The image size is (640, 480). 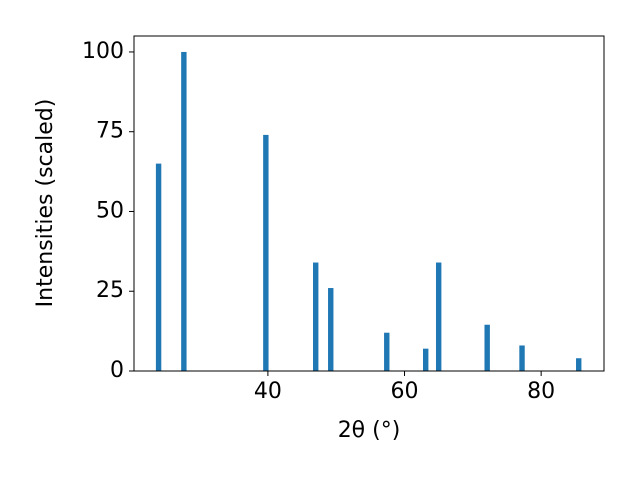 I want to click on x-tick-label: 80, so click(x=541, y=391).